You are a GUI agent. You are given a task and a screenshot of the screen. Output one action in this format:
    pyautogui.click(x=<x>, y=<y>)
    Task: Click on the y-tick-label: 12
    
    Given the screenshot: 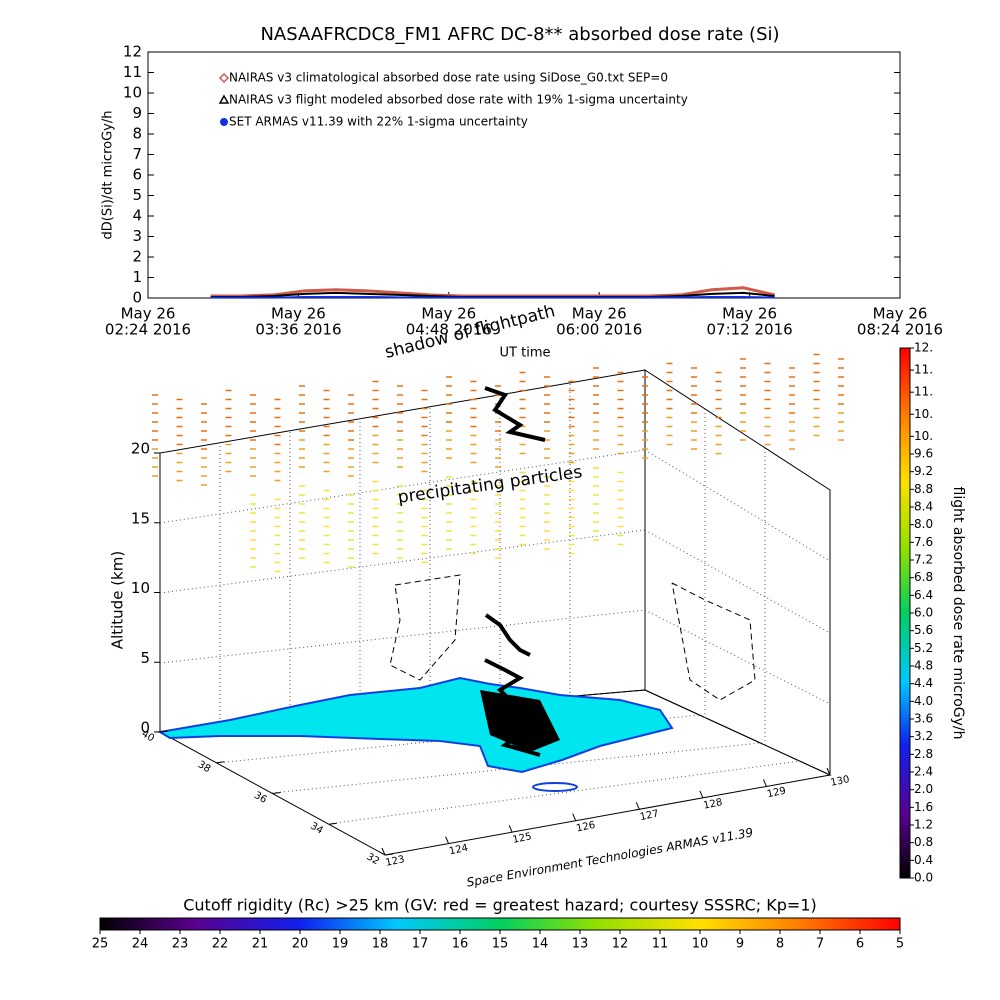 What is the action you would take?
    pyautogui.click(x=132, y=52)
    